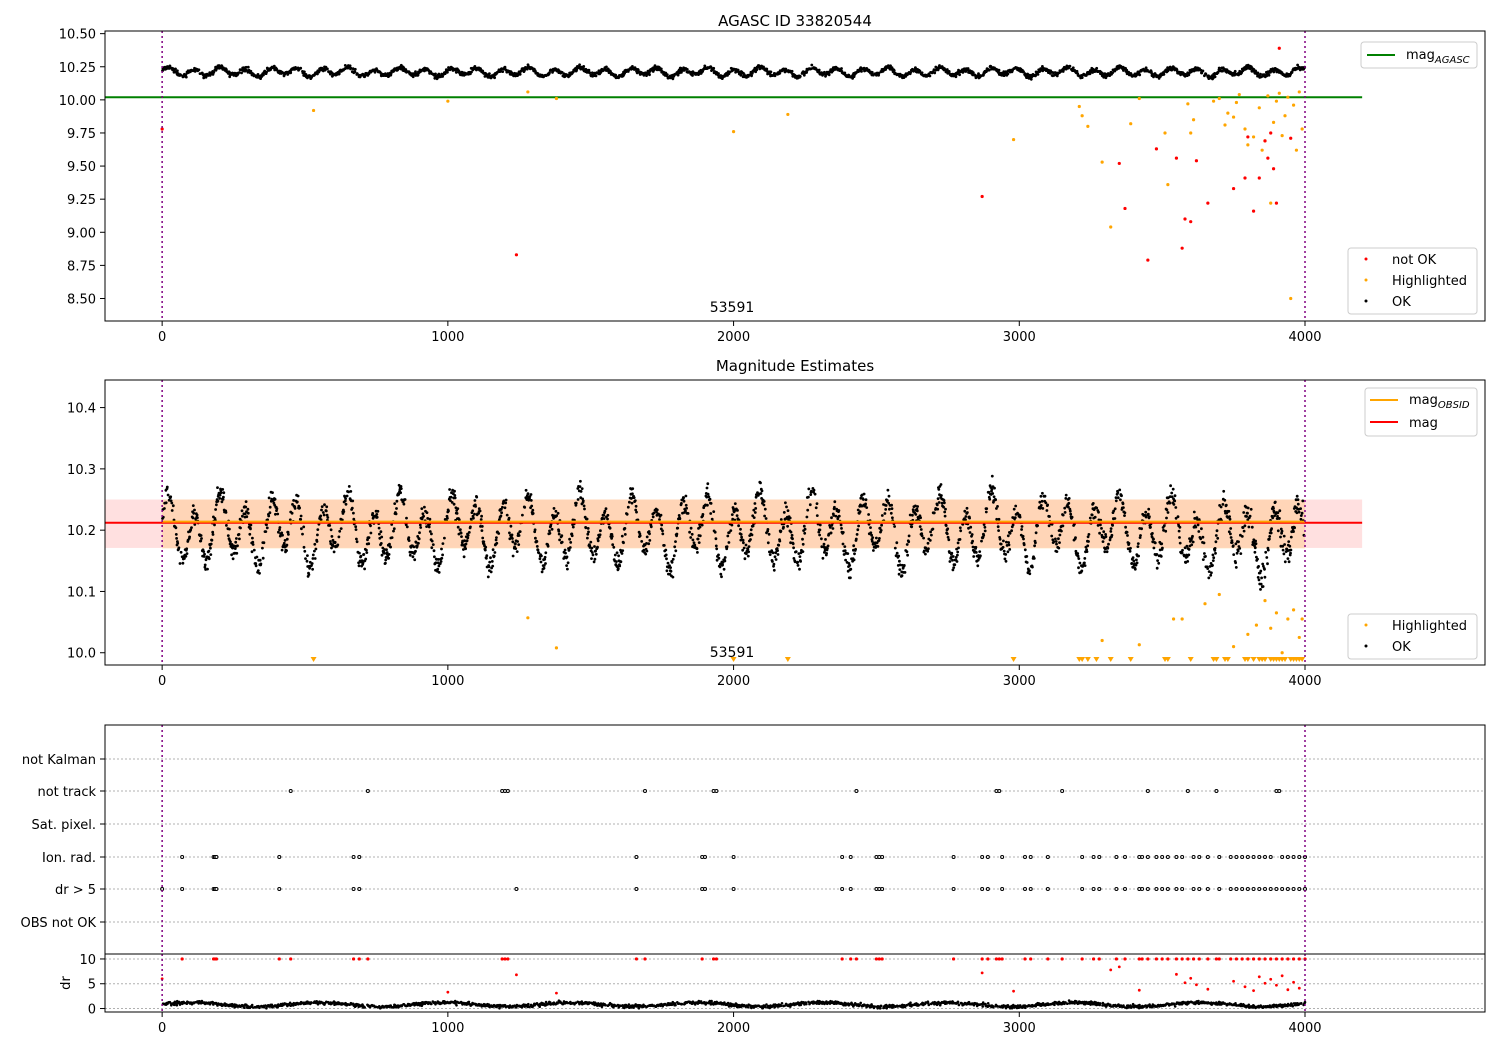 Image resolution: width=1500 pixels, height=1050 pixels. I want to click on agasc-y-tick-label: 8.50, so click(81, 299).